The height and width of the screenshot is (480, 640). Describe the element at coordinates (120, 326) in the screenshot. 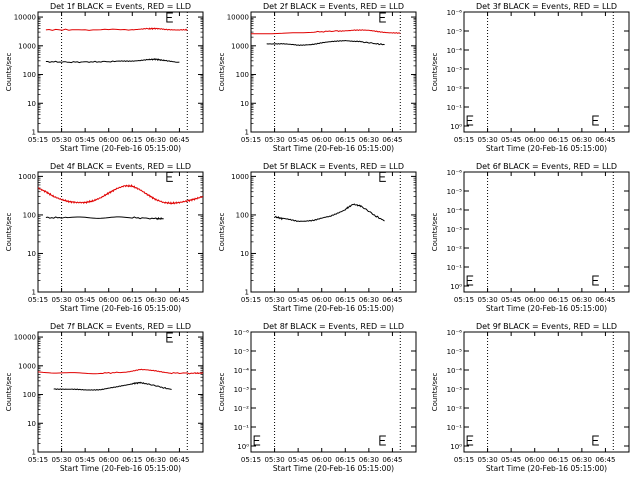

I see `plot-title: Det 7f BLACK = Events, RED = LLD` at that location.